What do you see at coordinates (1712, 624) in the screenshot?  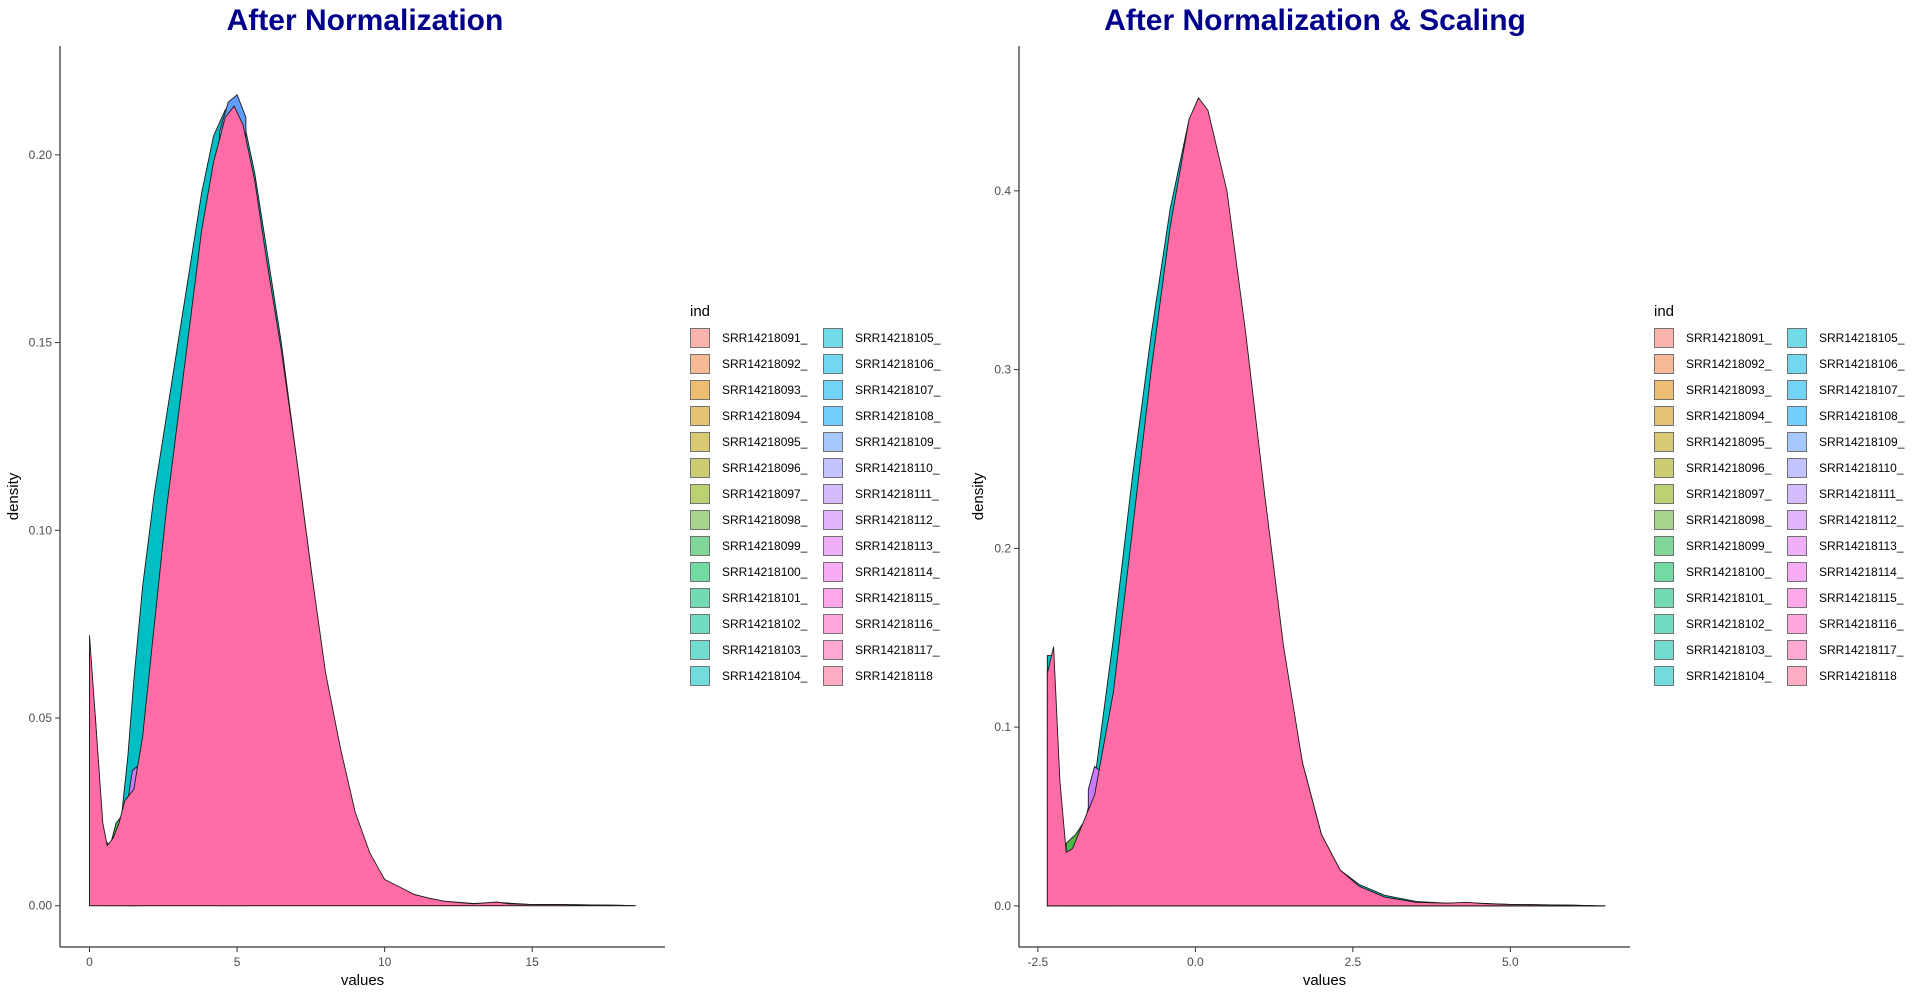 I see `legend-item: SRR14218102_` at bounding box center [1712, 624].